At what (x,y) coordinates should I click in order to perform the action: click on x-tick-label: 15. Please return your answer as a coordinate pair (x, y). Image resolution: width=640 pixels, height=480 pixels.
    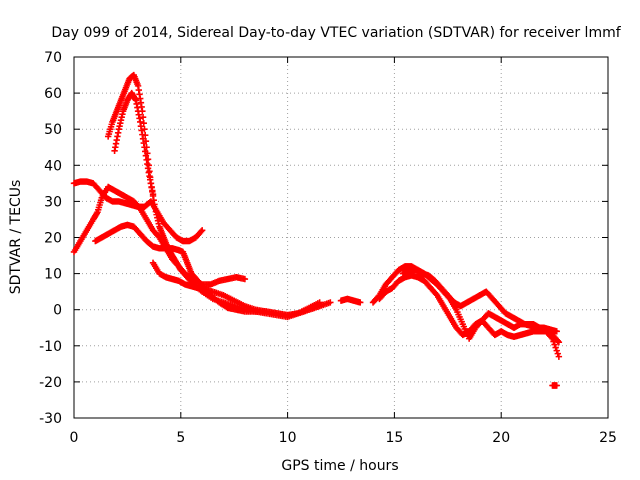
    Looking at the image, I should click on (394, 438).